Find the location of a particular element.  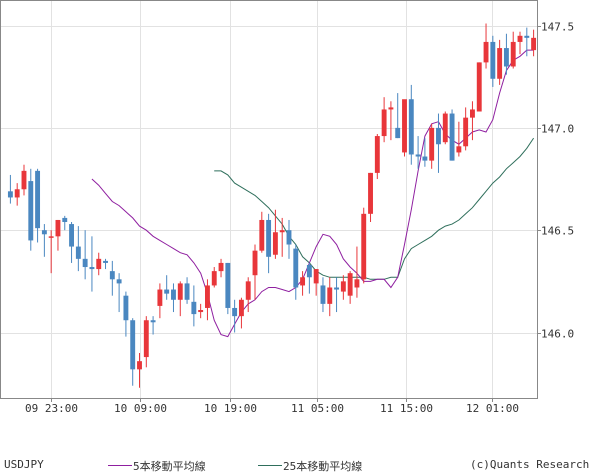

legend-ma25-swatch is located at coordinates (270, 465).